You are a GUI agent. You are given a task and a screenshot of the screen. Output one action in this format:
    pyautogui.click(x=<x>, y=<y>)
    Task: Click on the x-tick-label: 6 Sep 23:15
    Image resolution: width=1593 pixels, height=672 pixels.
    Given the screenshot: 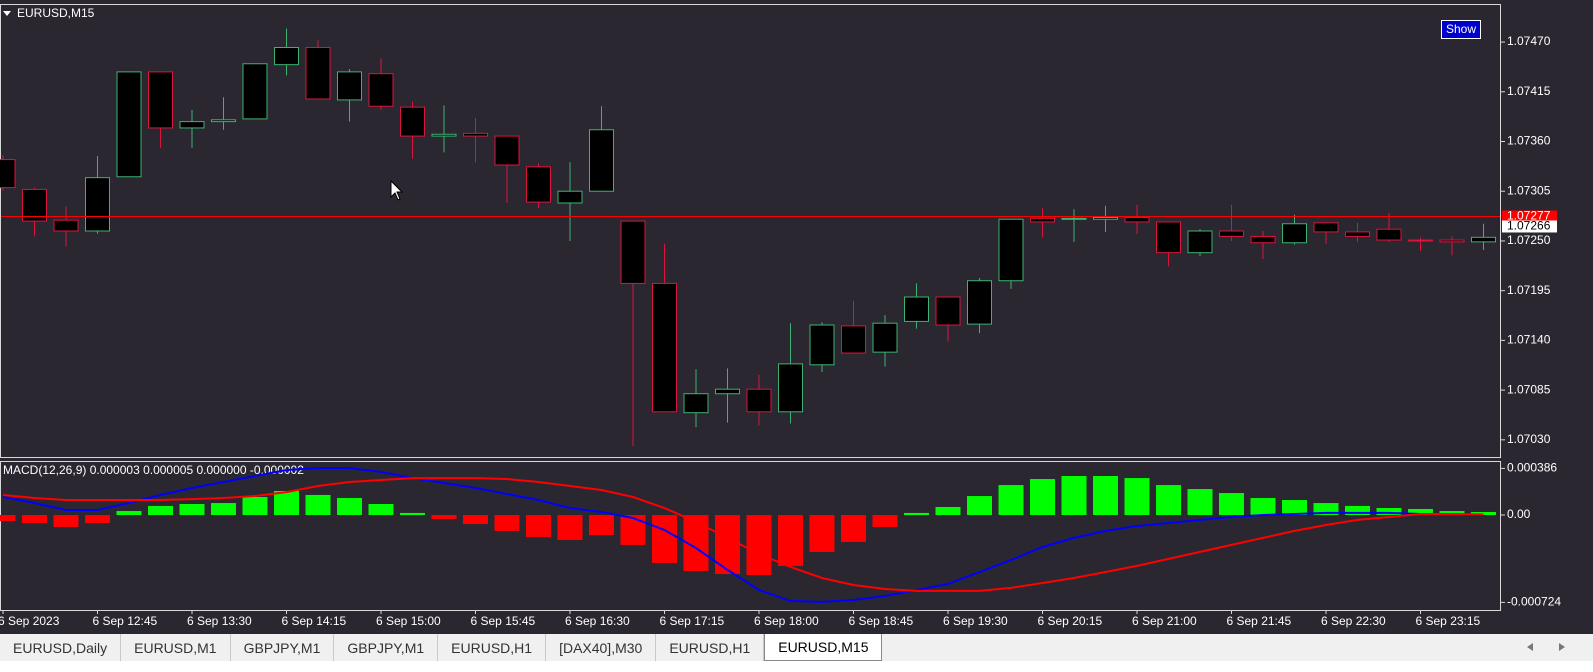 What is the action you would take?
    pyautogui.click(x=1448, y=621)
    